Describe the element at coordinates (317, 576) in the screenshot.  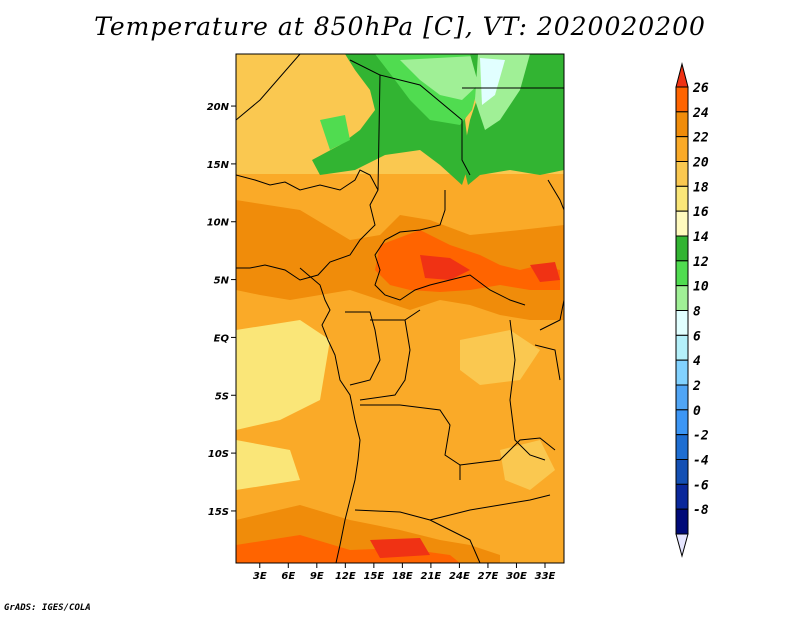
I see `lon-label: 9E` at that location.